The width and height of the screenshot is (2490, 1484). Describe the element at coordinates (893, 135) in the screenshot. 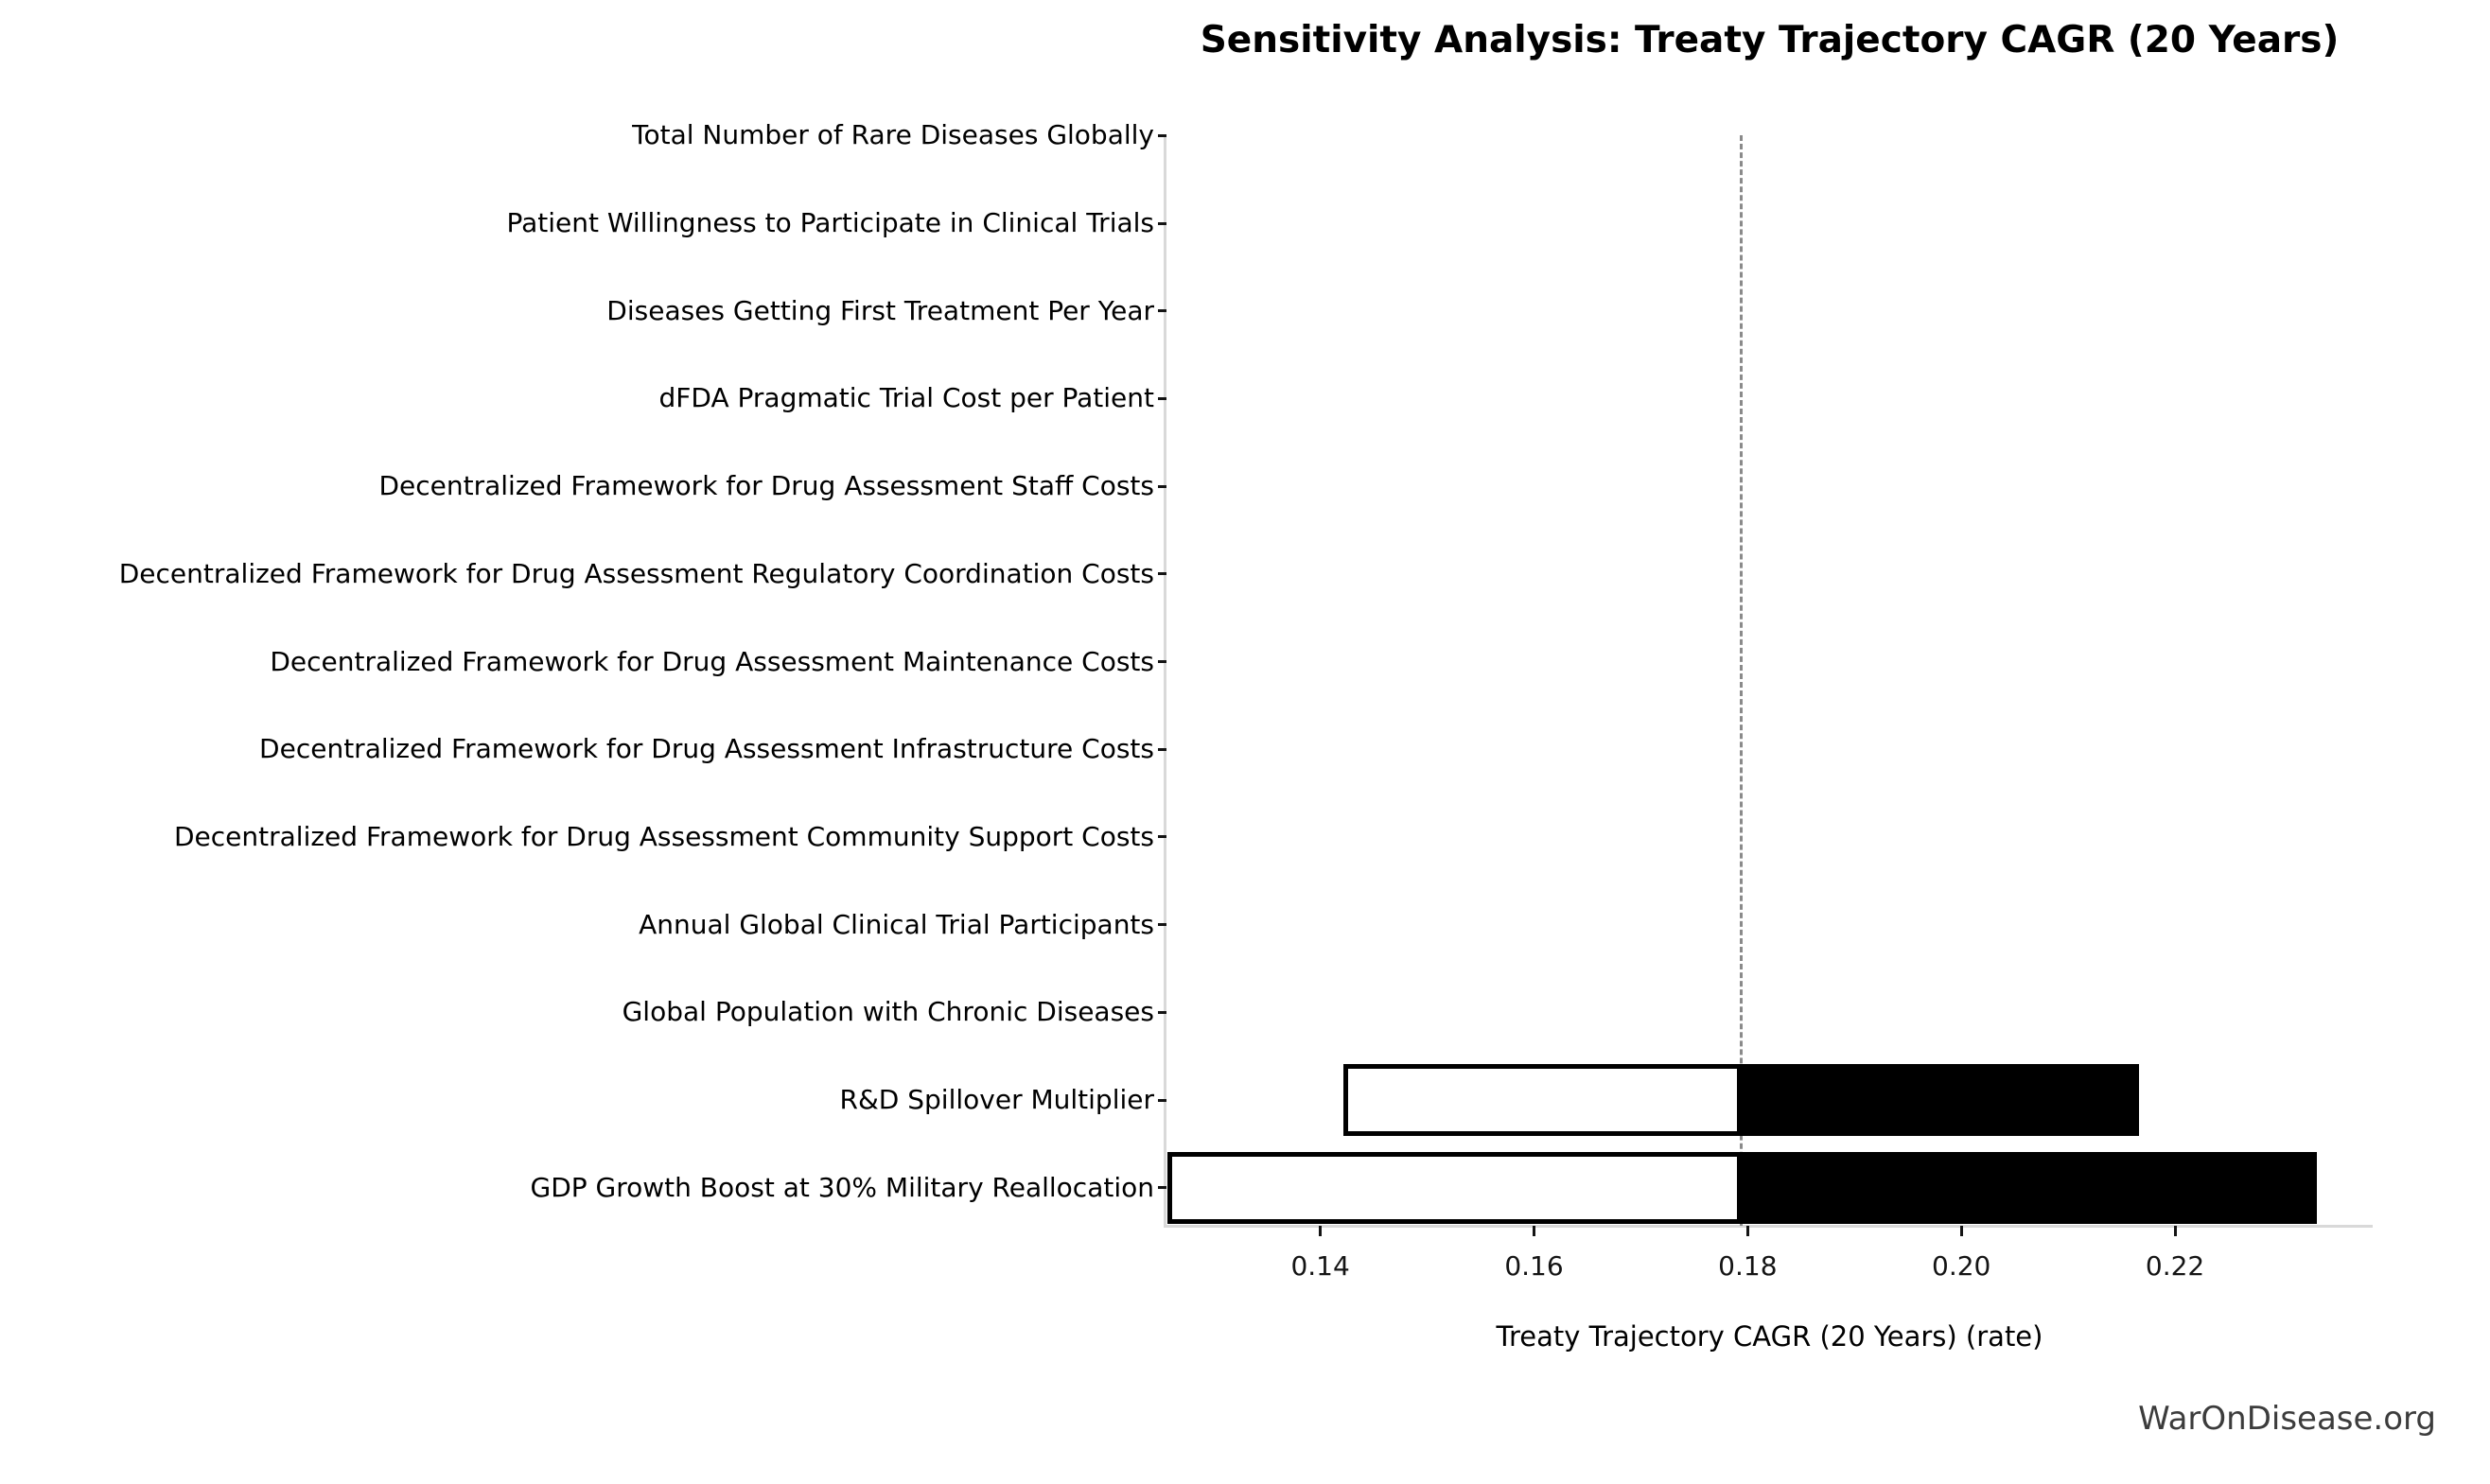

I see `y-category-label: Total Number of Rare Diseases Globally` at that location.